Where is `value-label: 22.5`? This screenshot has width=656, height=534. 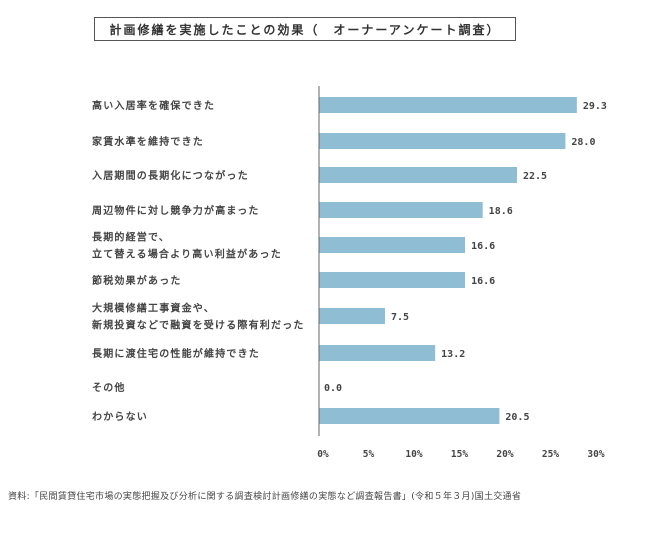
value-label: 22.5 is located at coordinates (535, 176).